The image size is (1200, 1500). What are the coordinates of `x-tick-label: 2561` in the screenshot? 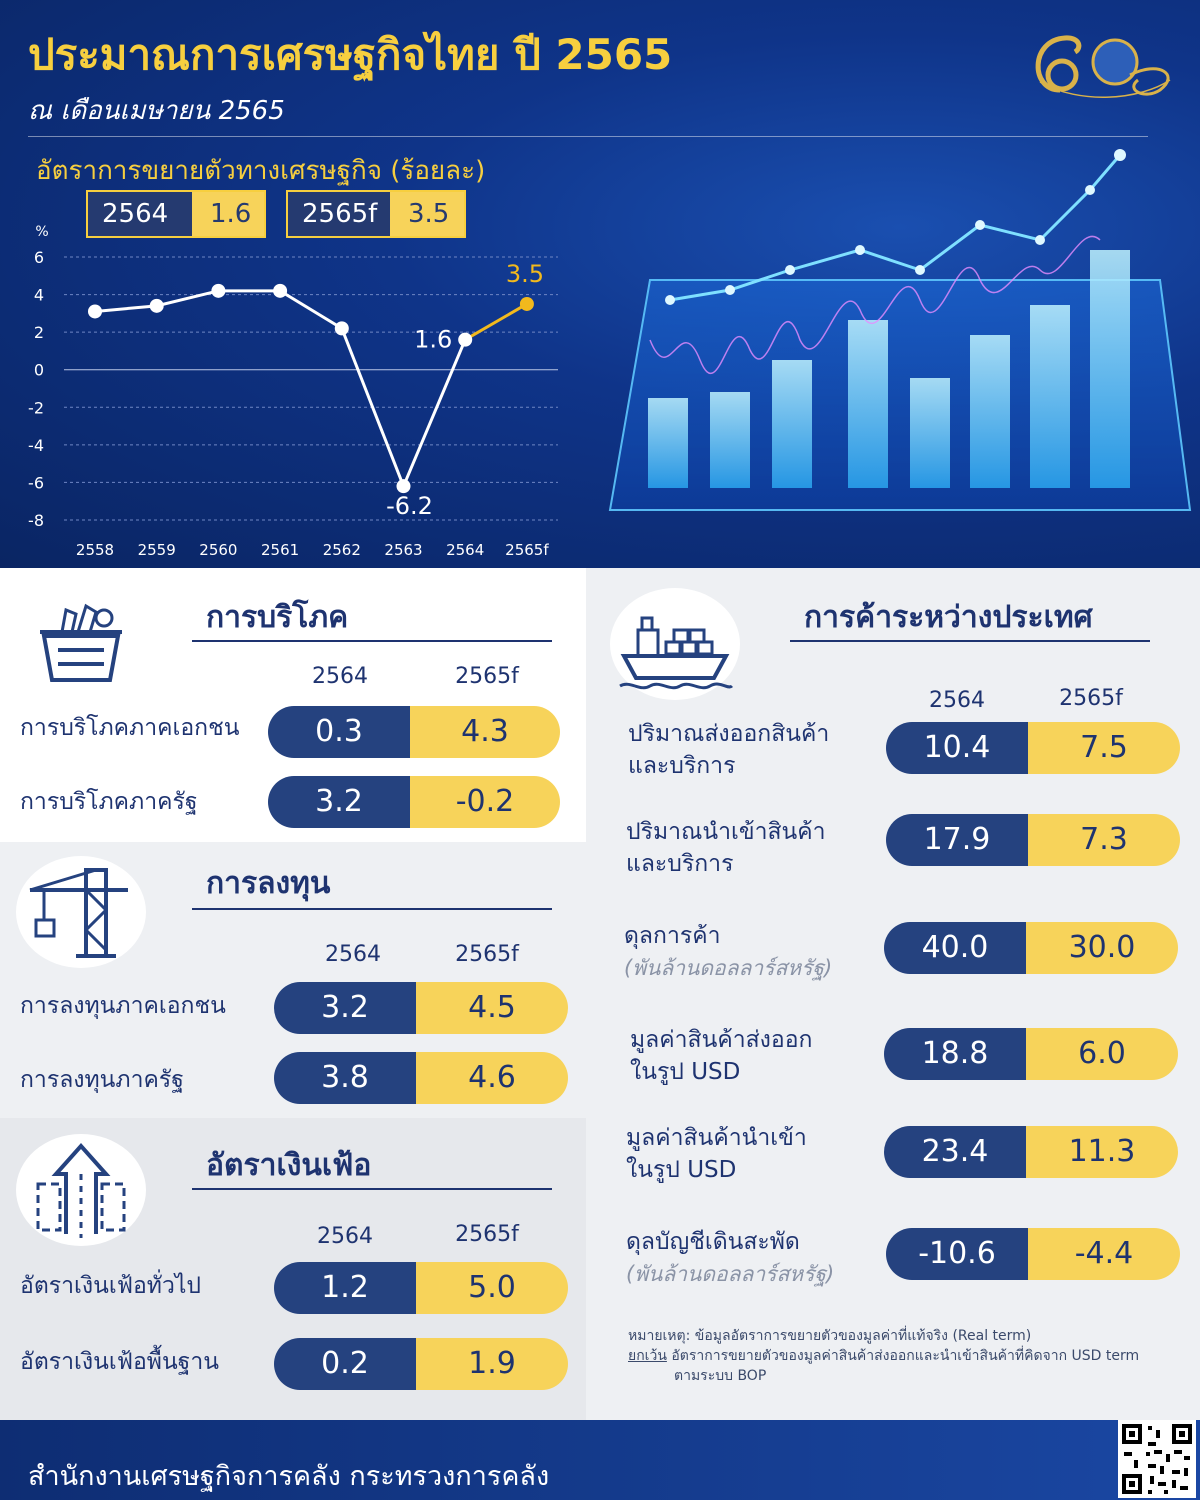 It's located at (280, 550).